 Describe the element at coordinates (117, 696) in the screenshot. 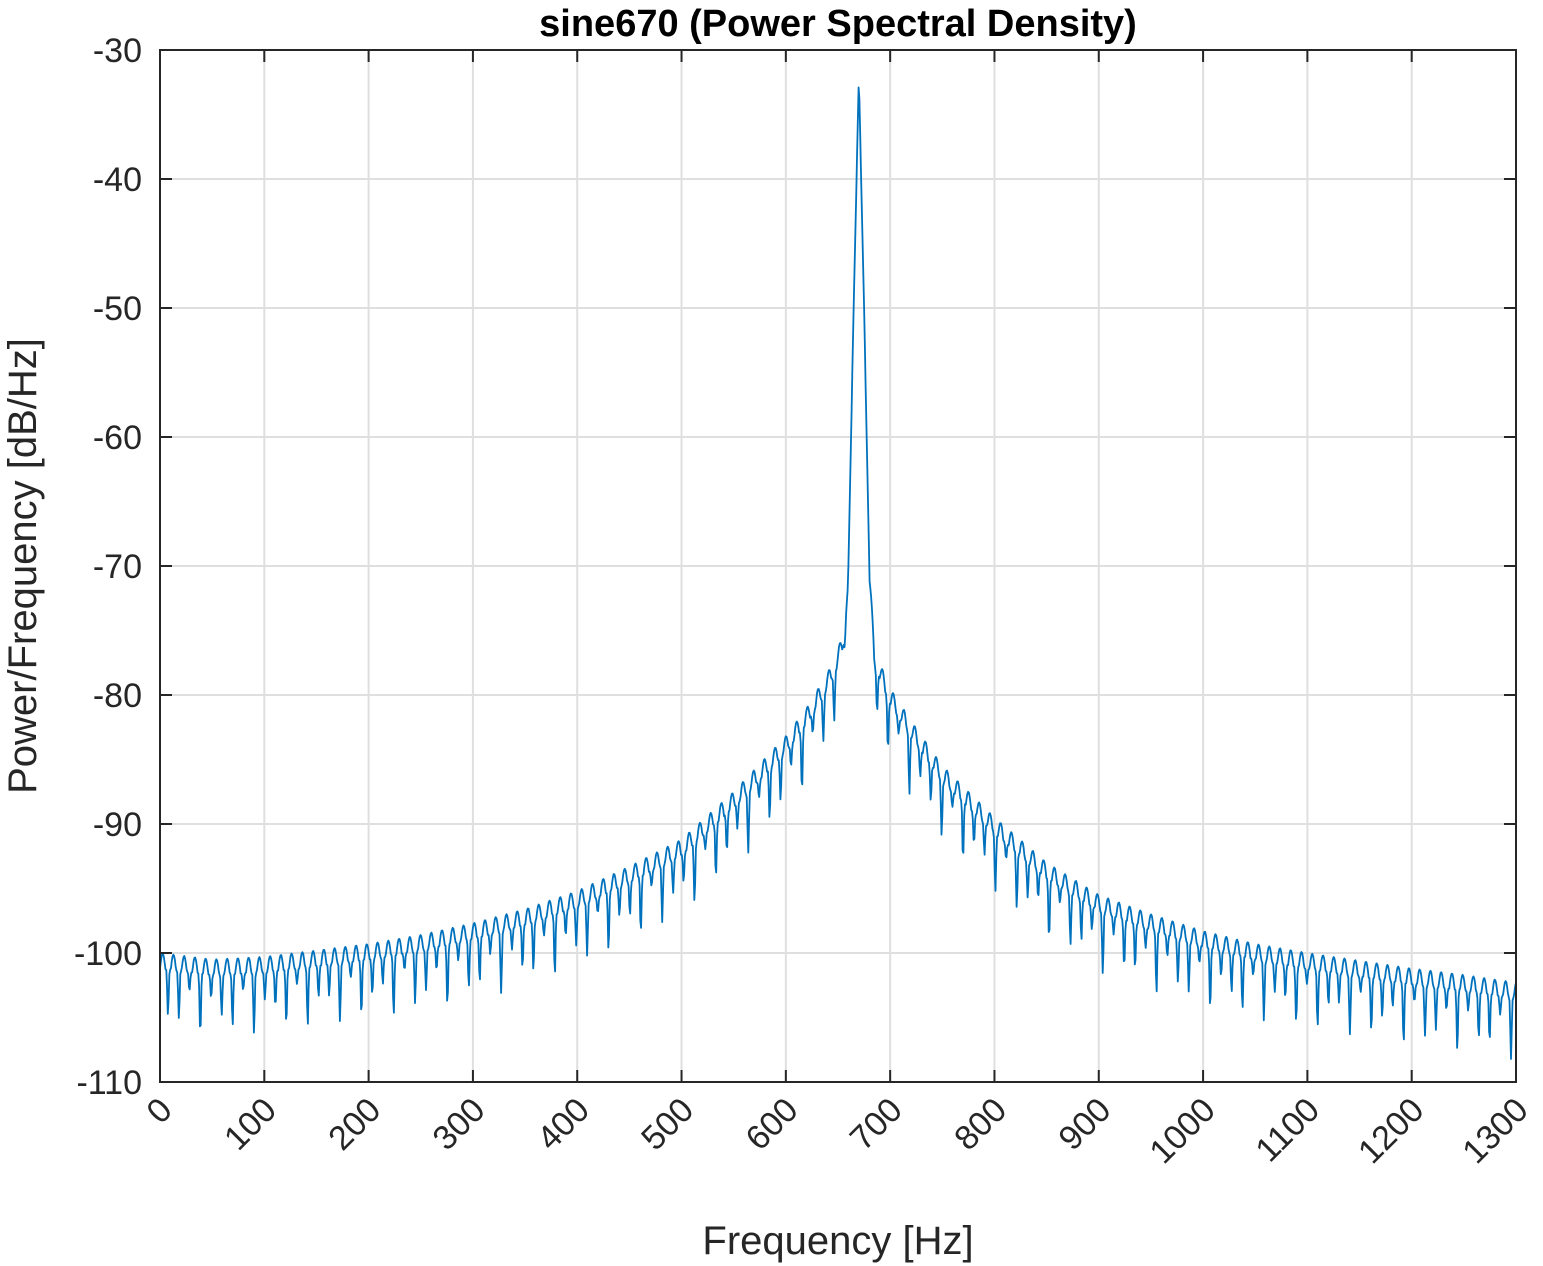

I see `y-tick-label: -80` at that location.